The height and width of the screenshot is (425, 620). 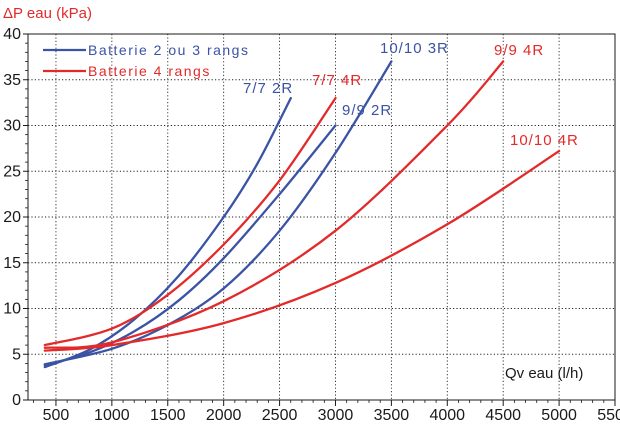 I want to click on y-tick-label: 5, so click(x=16, y=354).